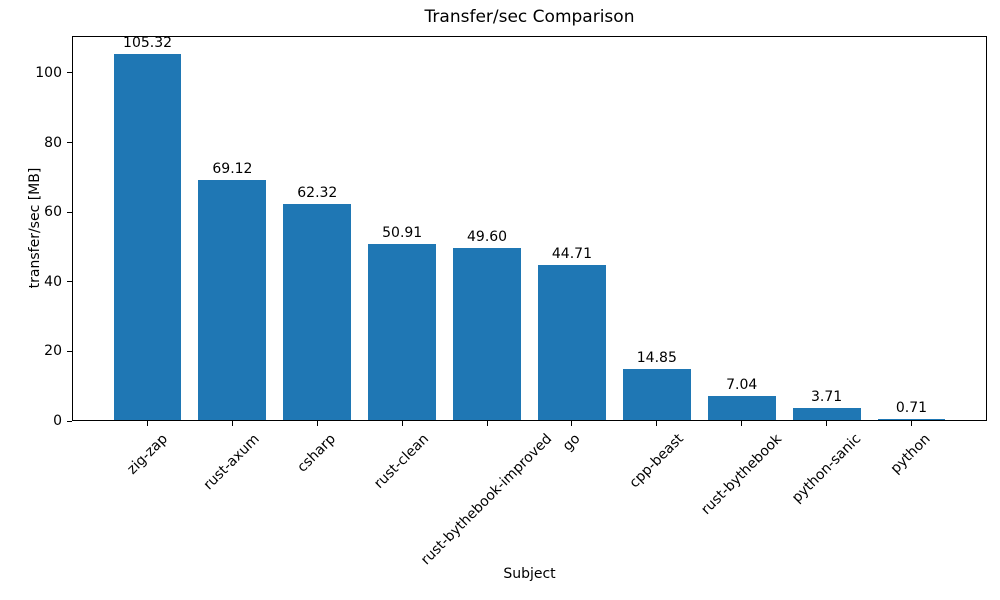  Describe the element at coordinates (402, 461) in the screenshot. I see `x-tick-label: rust-clean` at that location.